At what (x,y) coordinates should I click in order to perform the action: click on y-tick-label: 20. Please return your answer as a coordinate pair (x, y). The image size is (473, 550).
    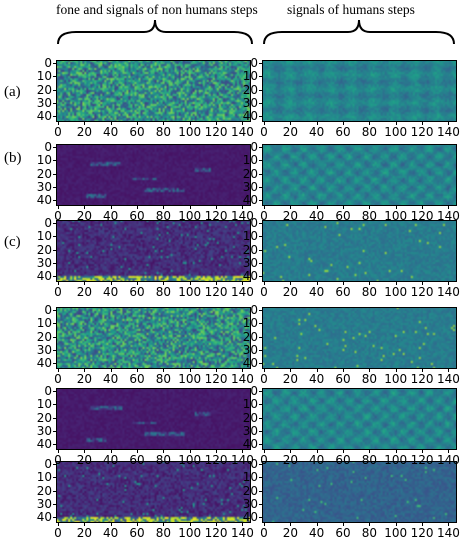
    Looking at the image, I should click on (250, 490).